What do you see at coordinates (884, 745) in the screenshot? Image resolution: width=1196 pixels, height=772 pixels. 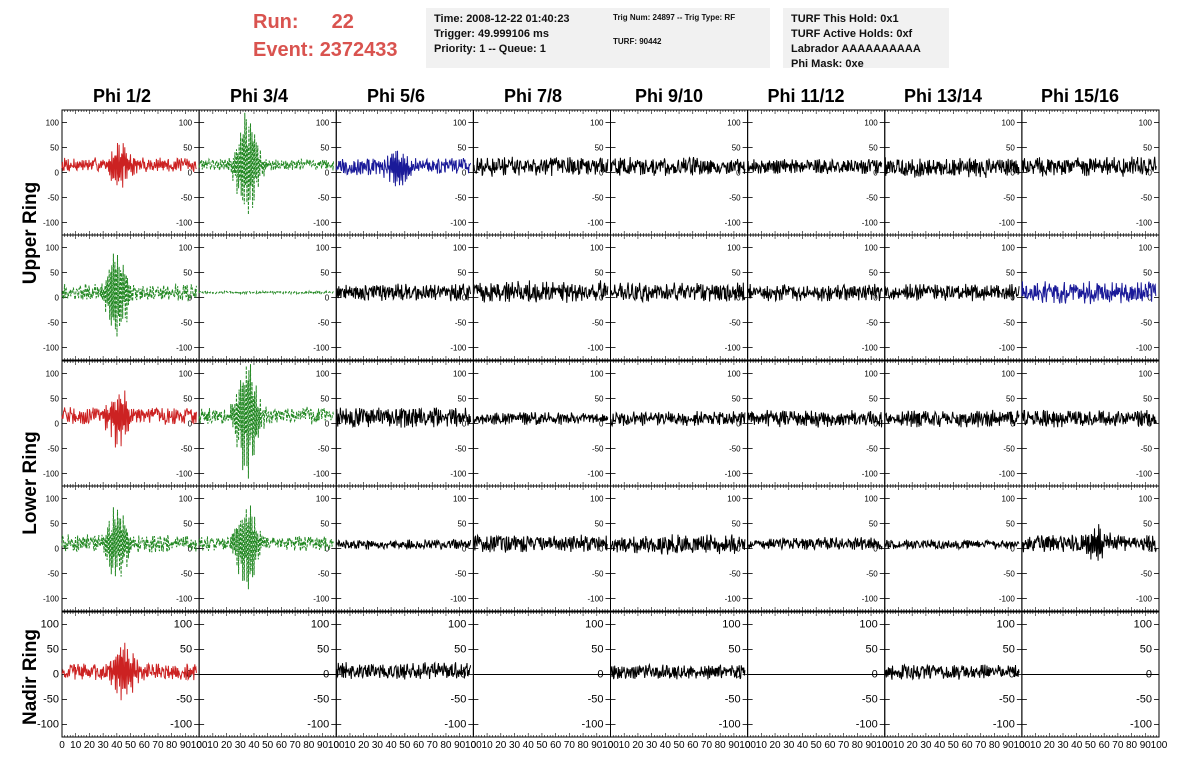 I see `x-tick-label: 100` at bounding box center [884, 745].